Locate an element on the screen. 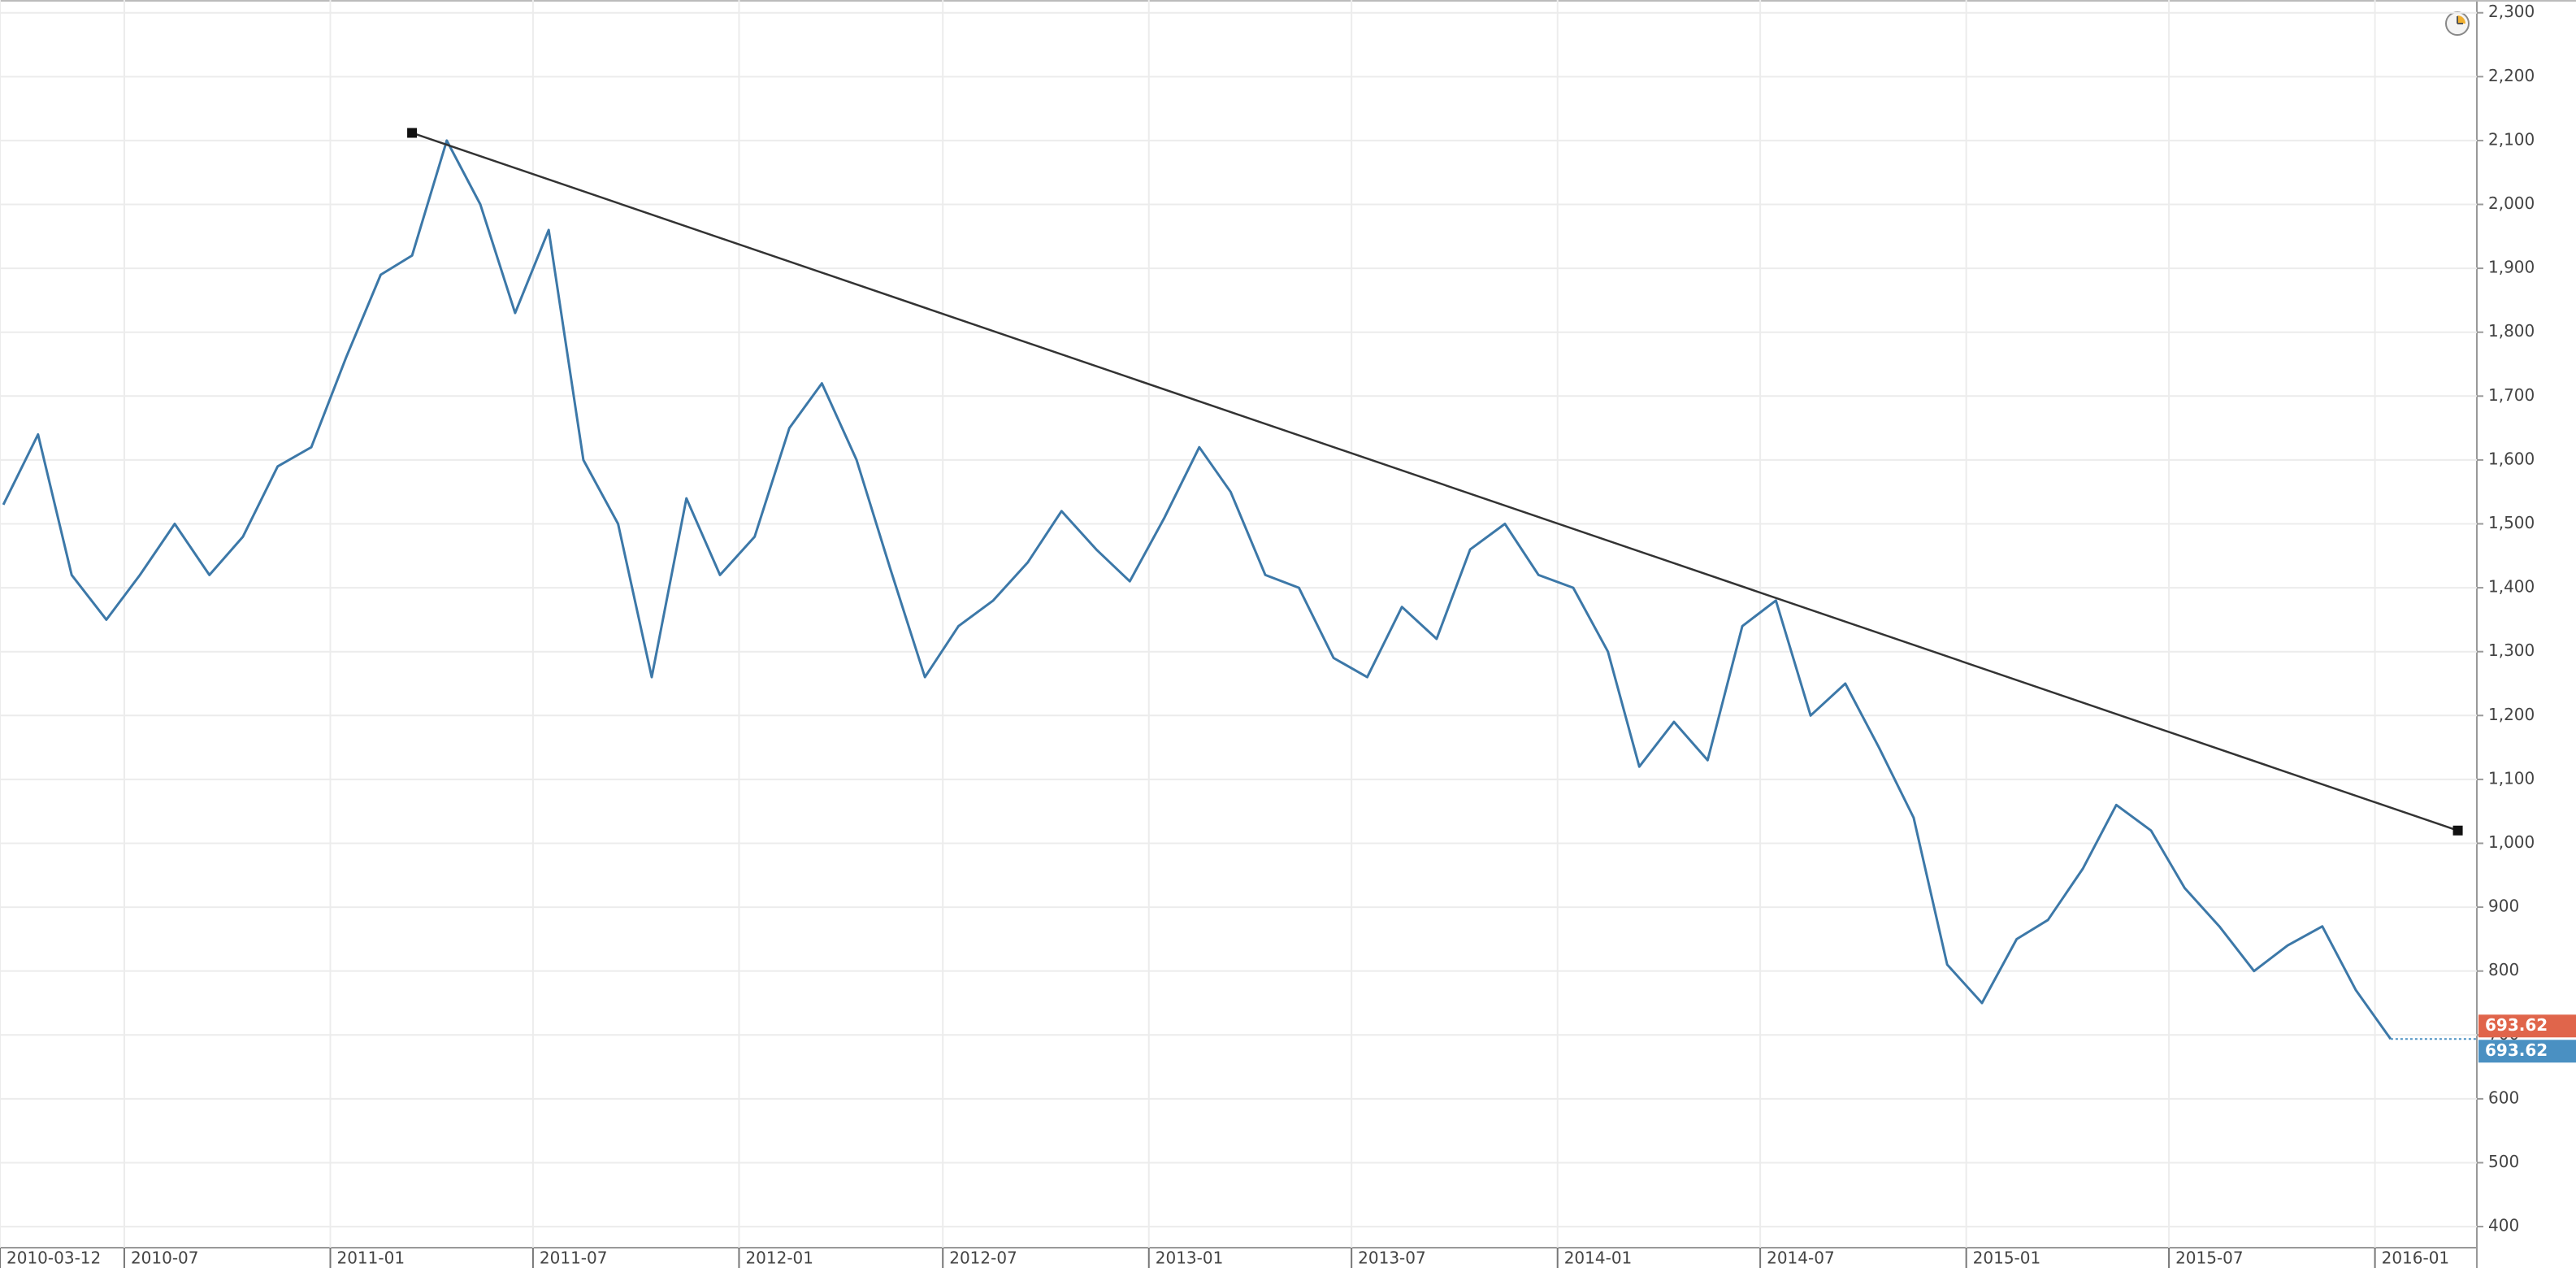 The width and height of the screenshot is (2576, 1268). x-tick-label: 2014-07 is located at coordinates (1801, 1258).